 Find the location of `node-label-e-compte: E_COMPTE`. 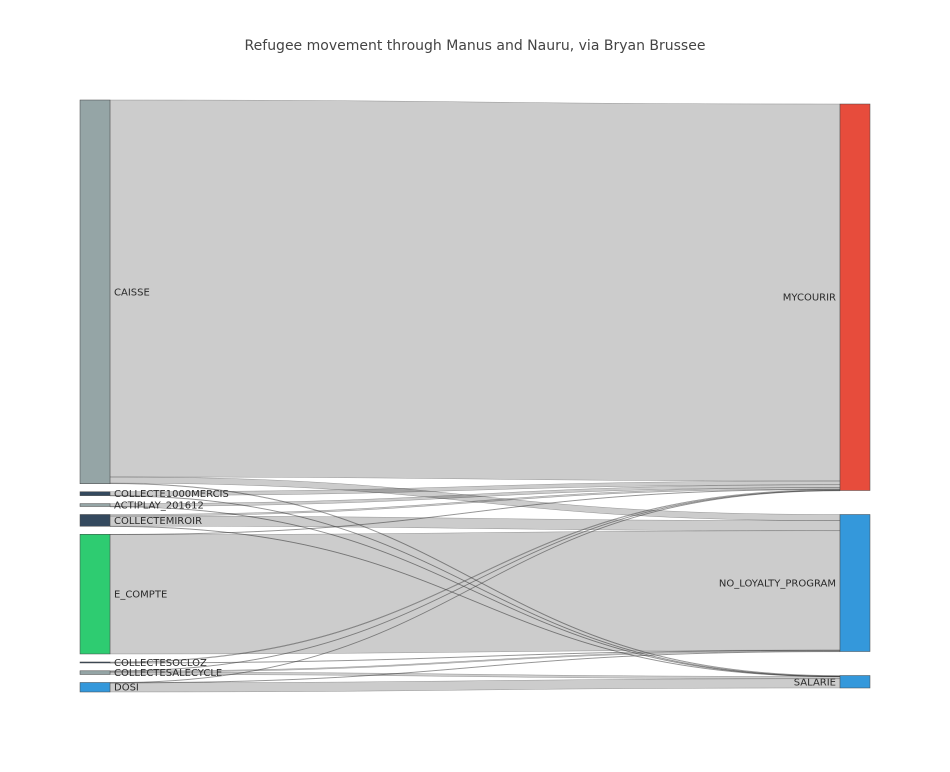

node-label-e-compte: E_COMPTE is located at coordinates (140, 595).